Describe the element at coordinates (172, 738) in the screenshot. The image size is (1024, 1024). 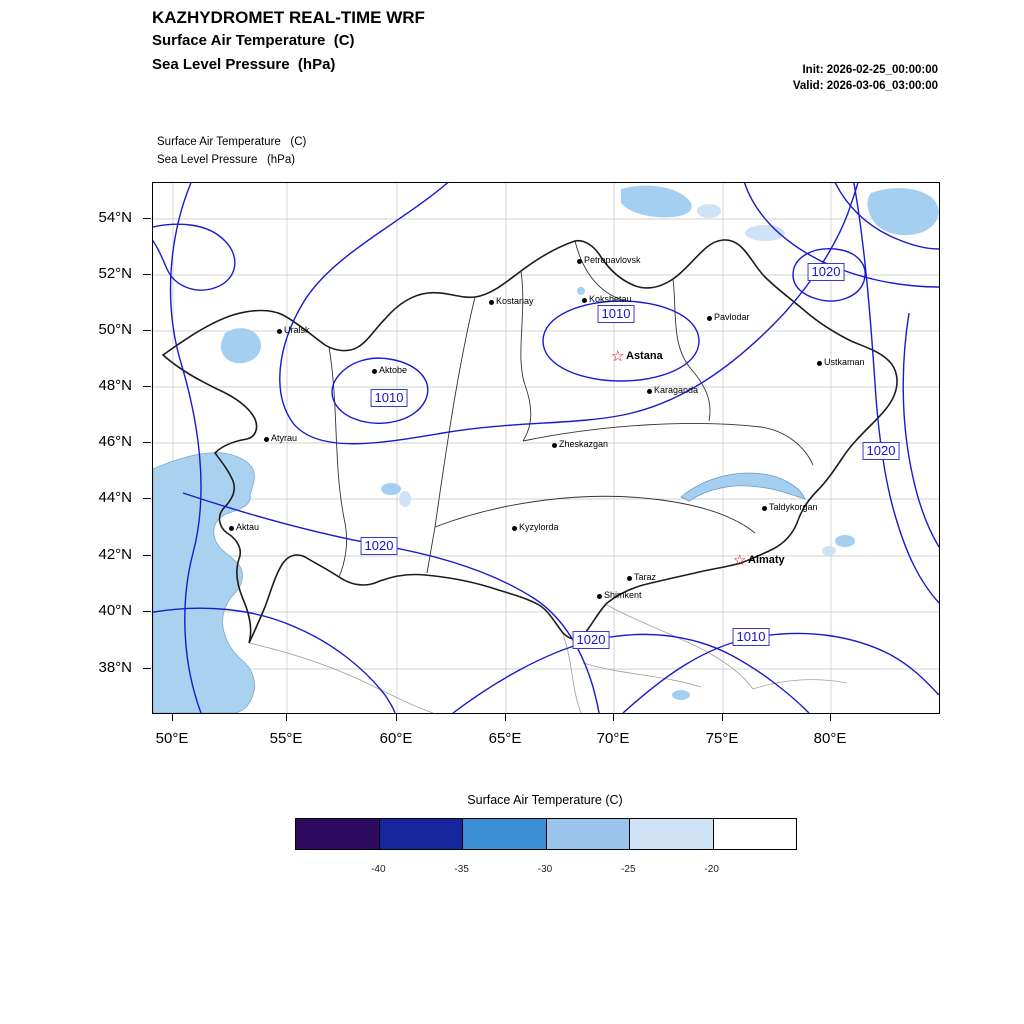
I see `lon-tick-label: 50°E` at that location.